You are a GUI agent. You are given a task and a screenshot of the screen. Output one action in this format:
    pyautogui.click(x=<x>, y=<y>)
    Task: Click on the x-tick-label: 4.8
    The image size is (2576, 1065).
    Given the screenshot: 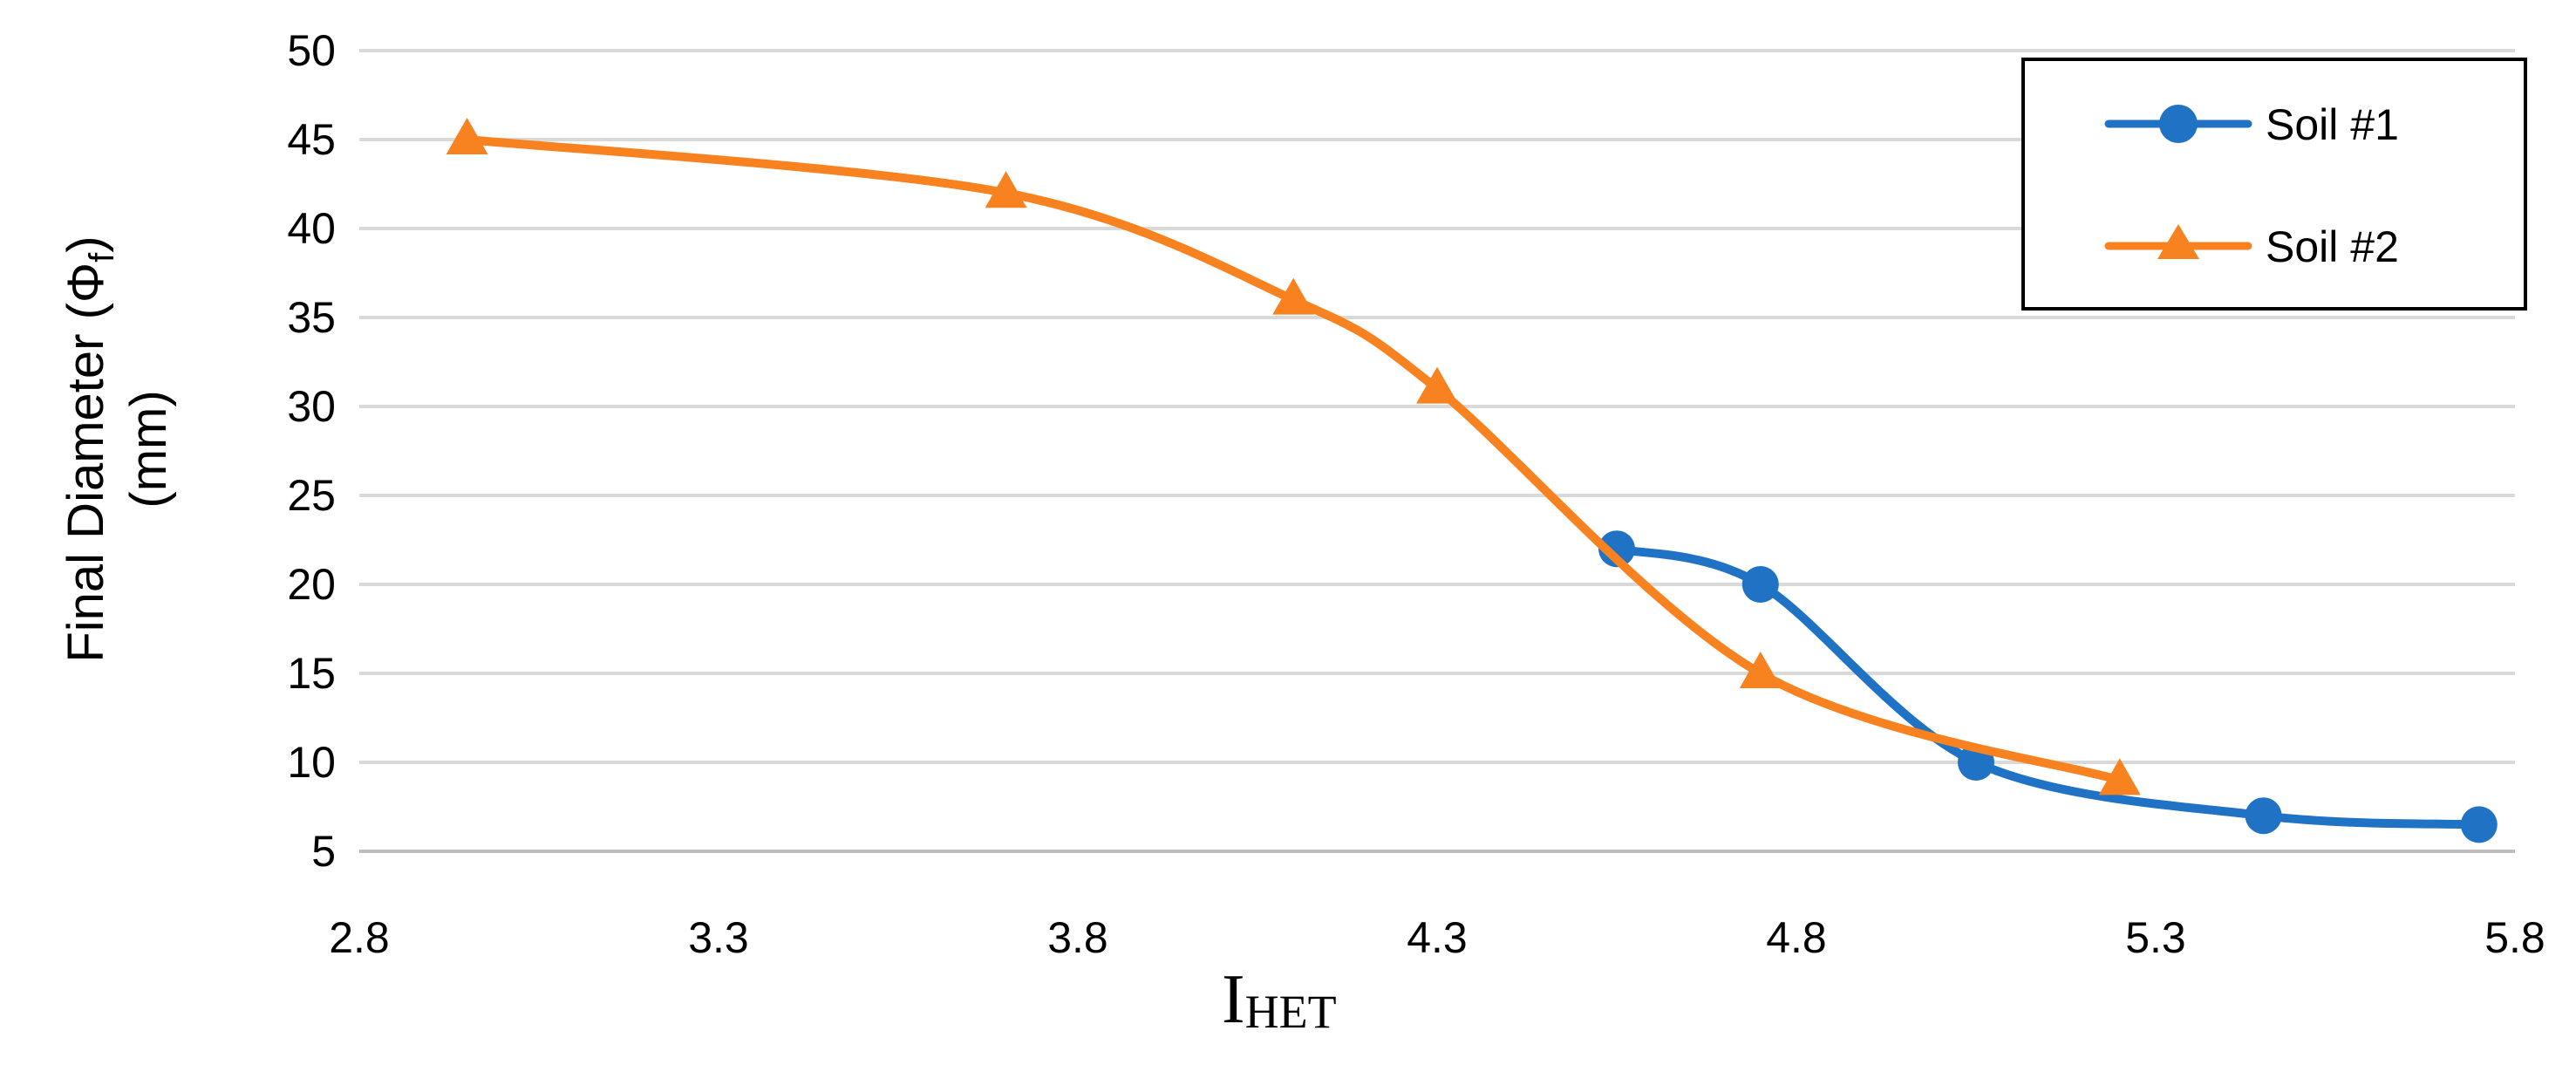 What is the action you would take?
    pyautogui.click(x=1796, y=938)
    